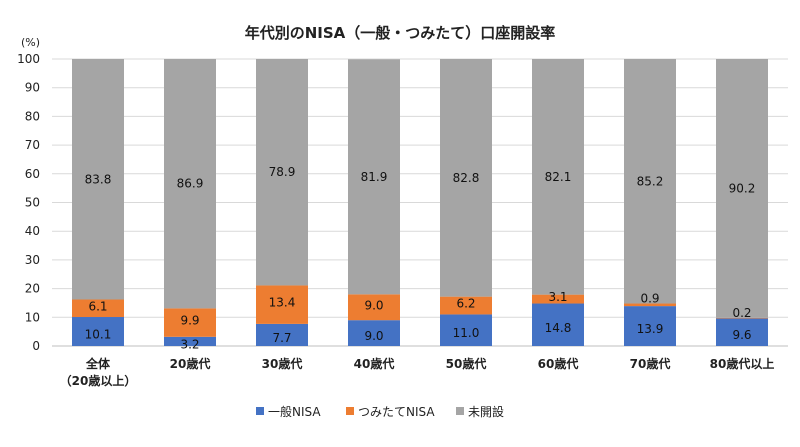 The image size is (800, 447). Describe the element at coordinates (417, 372) in the screenshot. I see `x-axis-categories: 全体 （20歳以上） 20歳代 30歳代 40歳代 50歳代 60歳代 70歳代 80歳代以上` at that location.